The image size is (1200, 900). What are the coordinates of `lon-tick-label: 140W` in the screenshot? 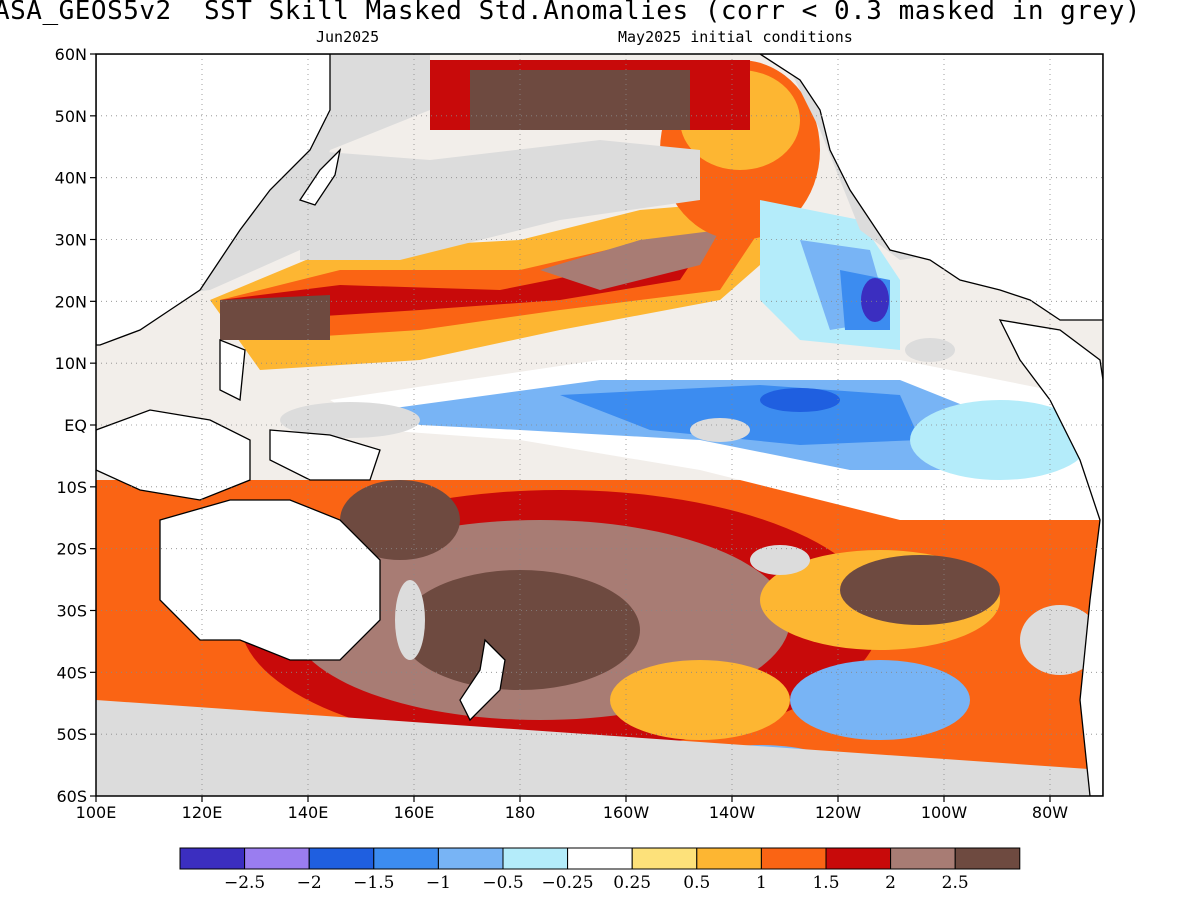 It's located at (732, 812).